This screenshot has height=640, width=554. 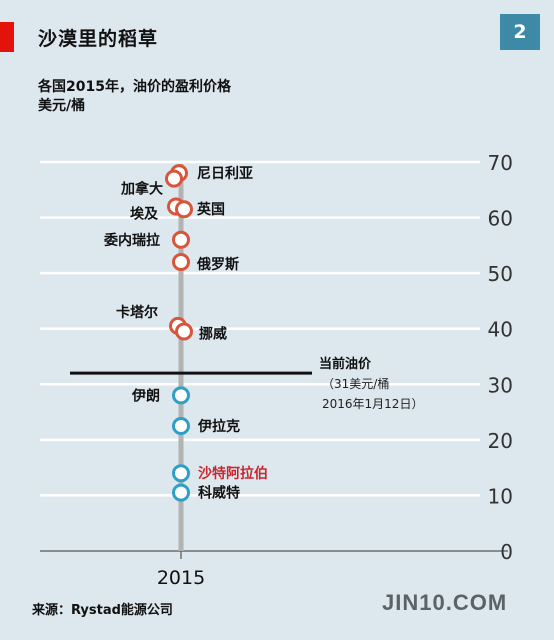 I want to click on data-point-label: 尼日利亚, so click(x=225, y=173).